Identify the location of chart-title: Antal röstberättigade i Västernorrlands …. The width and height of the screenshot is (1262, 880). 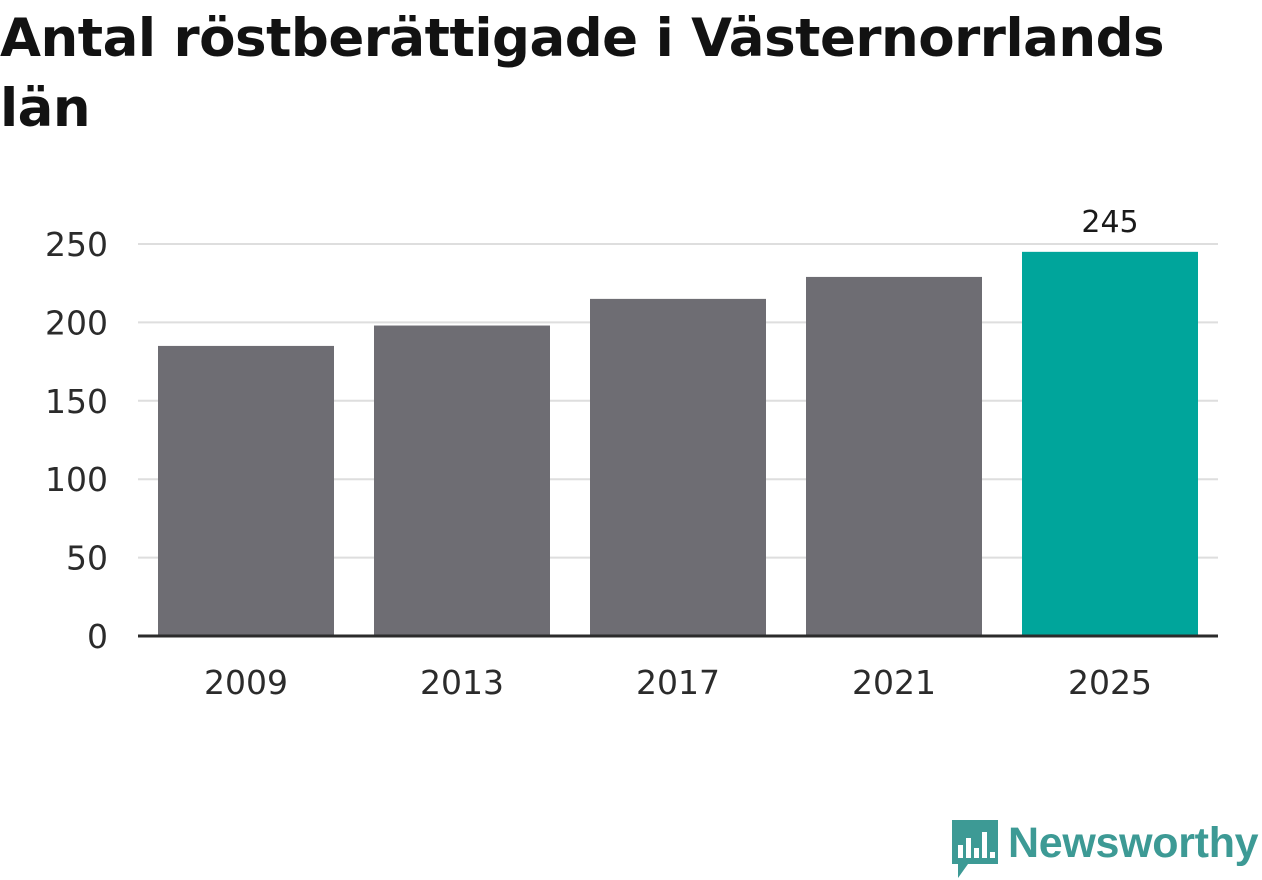
(582, 73).